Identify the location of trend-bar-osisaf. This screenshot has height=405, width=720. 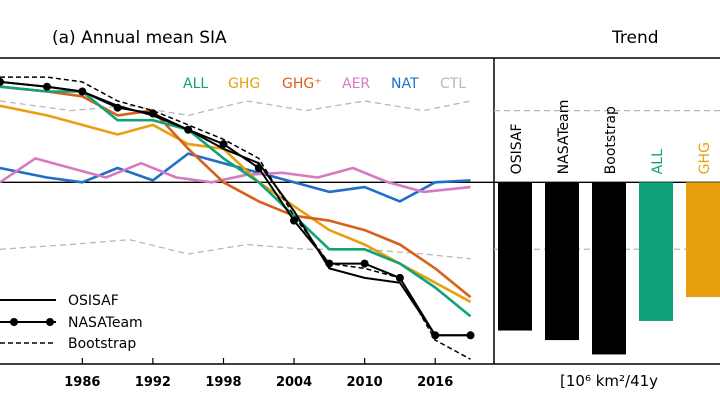
(515, 256).